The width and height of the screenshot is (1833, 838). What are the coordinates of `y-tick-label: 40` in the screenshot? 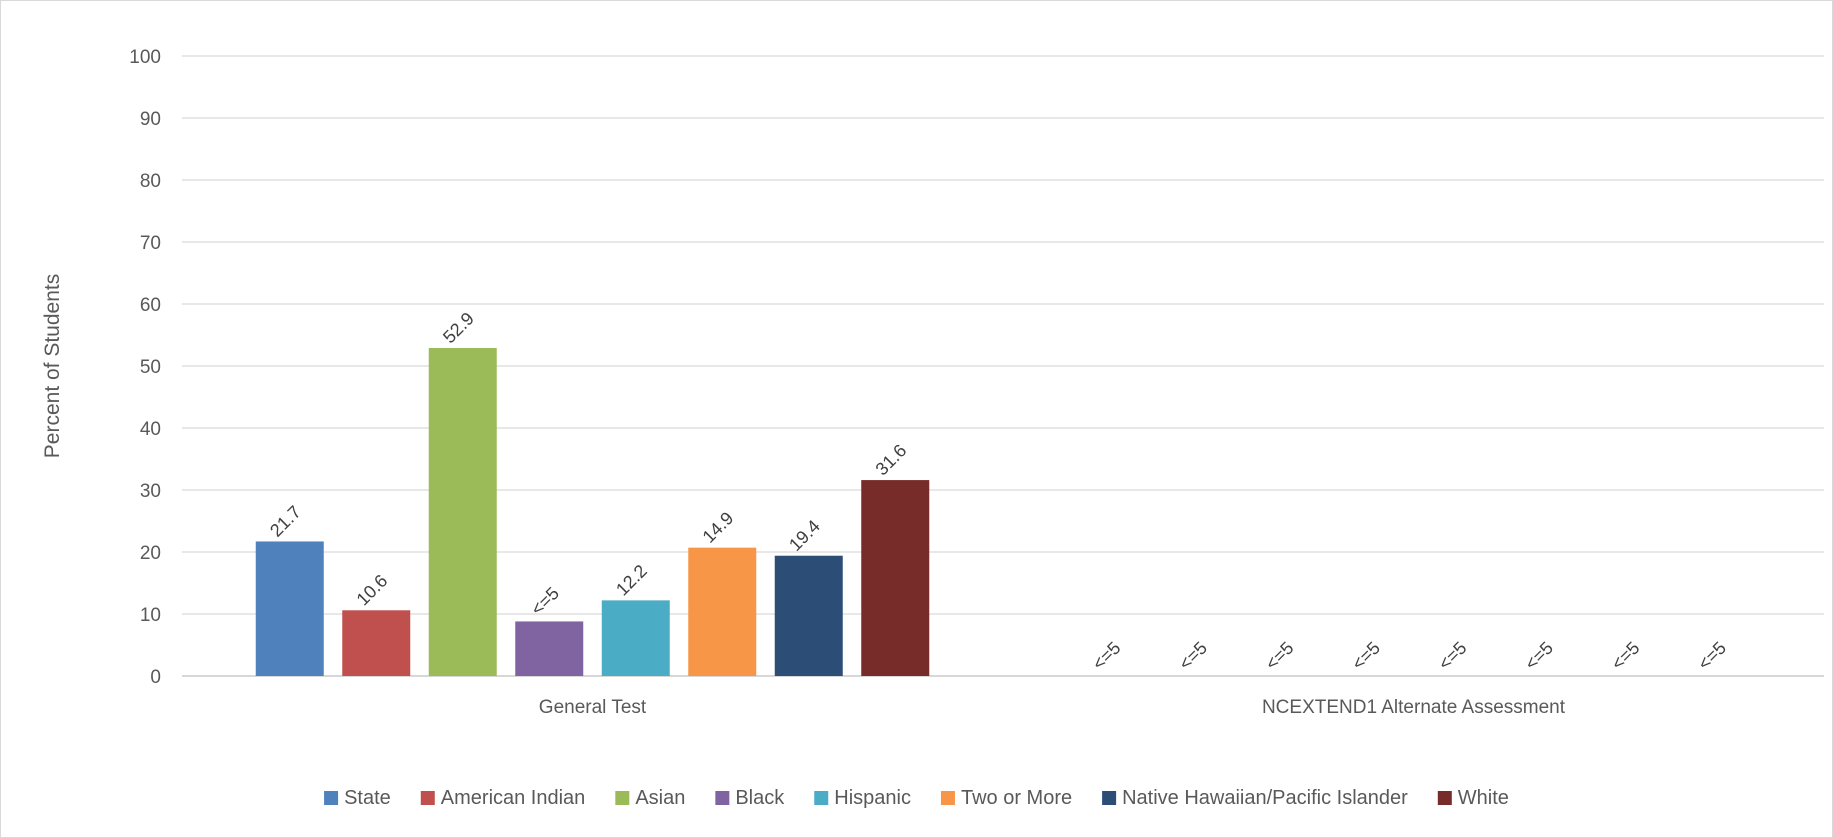 It's located at (150, 429).